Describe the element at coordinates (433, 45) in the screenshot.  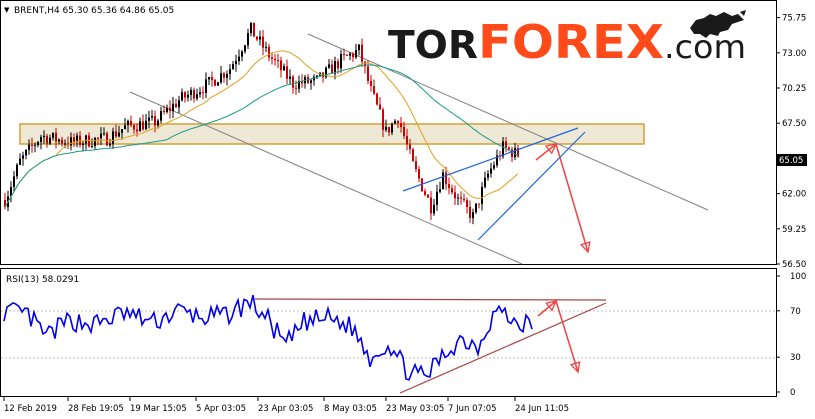
I see `brand-tor: TOR` at that location.